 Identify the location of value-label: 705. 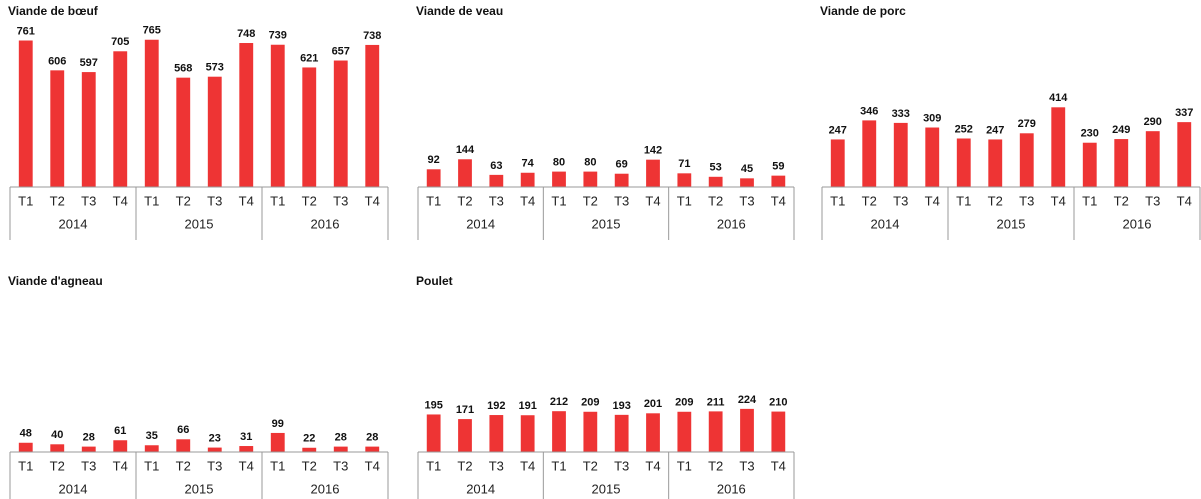
(120, 42).